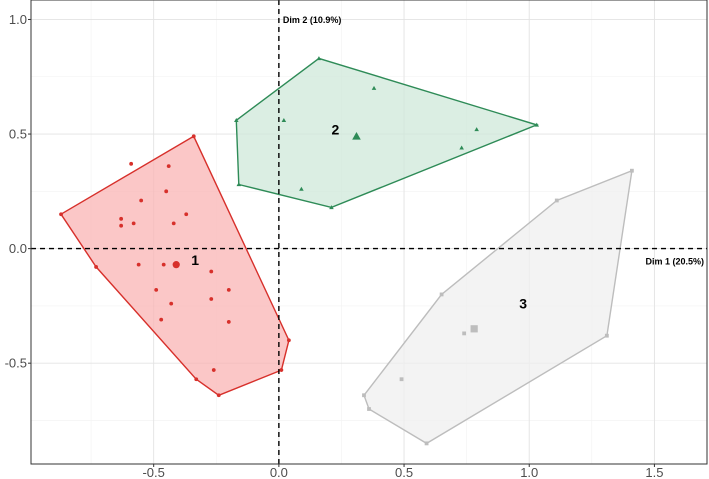  Describe the element at coordinates (18, 134) in the screenshot. I see `y-tick-label: 0.5` at that location.